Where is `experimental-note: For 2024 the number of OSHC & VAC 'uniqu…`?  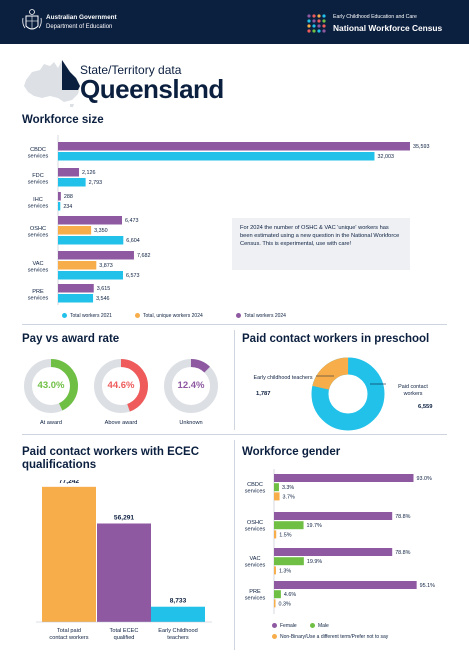
experimental-note: For 2024 the number of OSHC & VAC 'uniqu… is located at coordinates (321, 244).